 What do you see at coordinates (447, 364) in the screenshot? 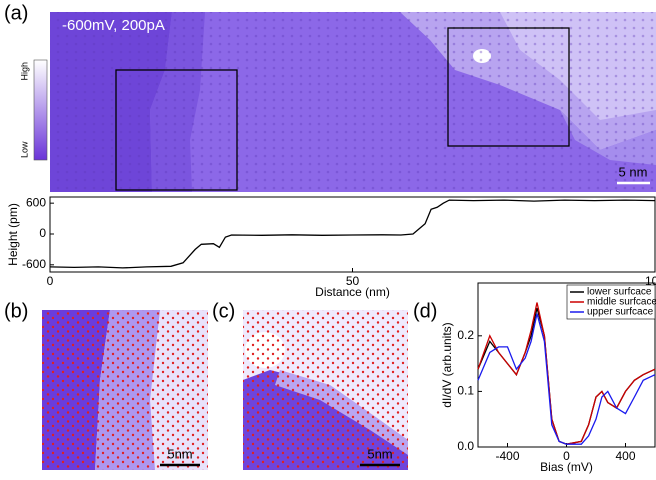
I see `y-axis-label: dI/dV (arb.units)` at bounding box center [447, 364].